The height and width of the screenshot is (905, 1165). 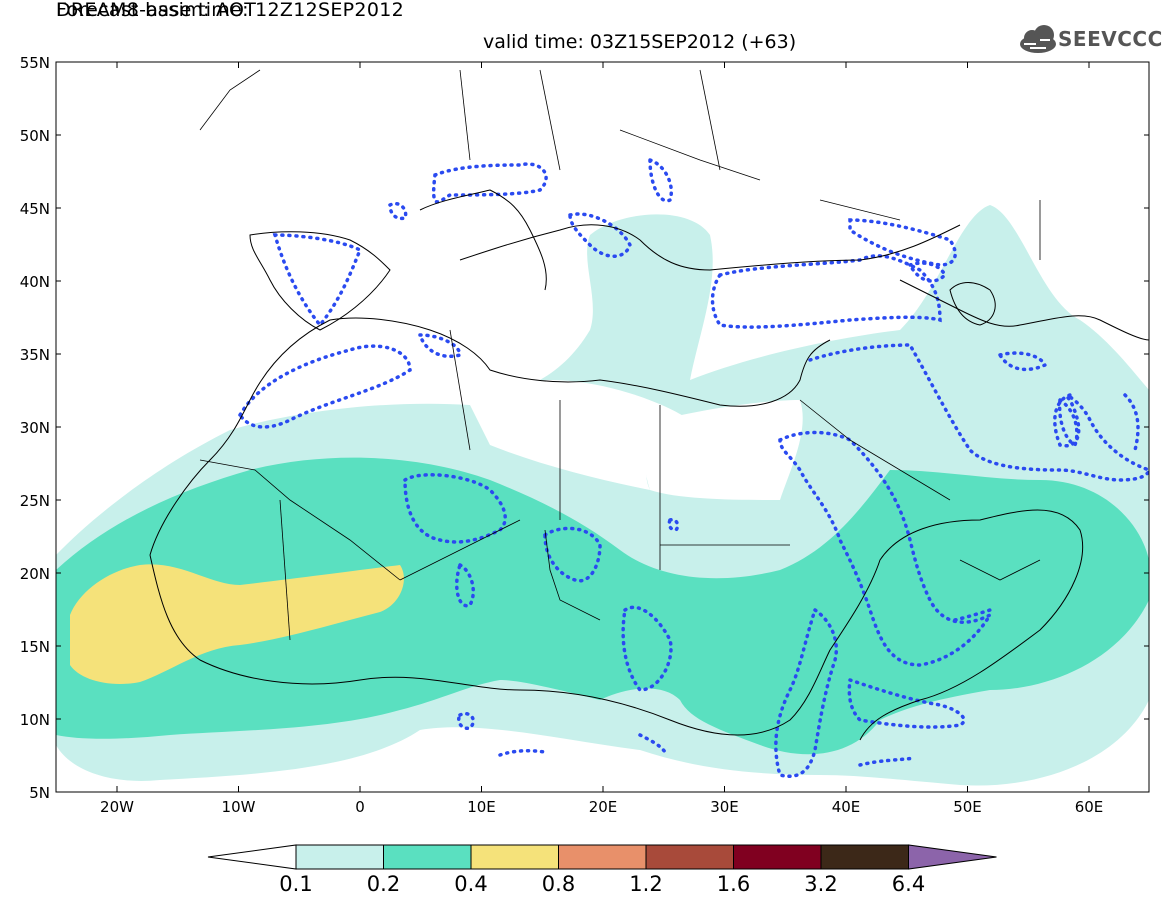 I want to click on lat-label: 20N, so click(x=35, y=574).